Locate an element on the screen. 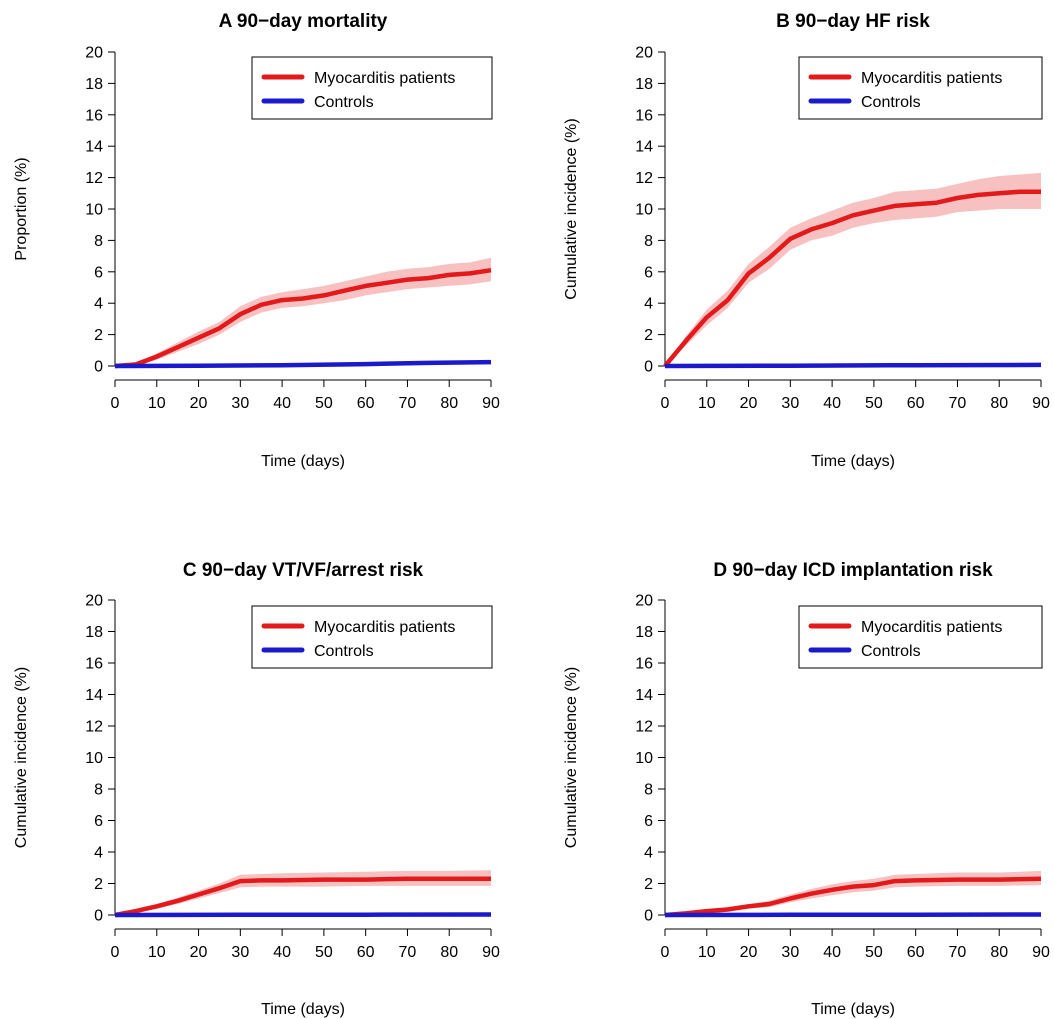  chart-title: C 90−day VT/VF/arrest risk is located at coordinates (303, 570).